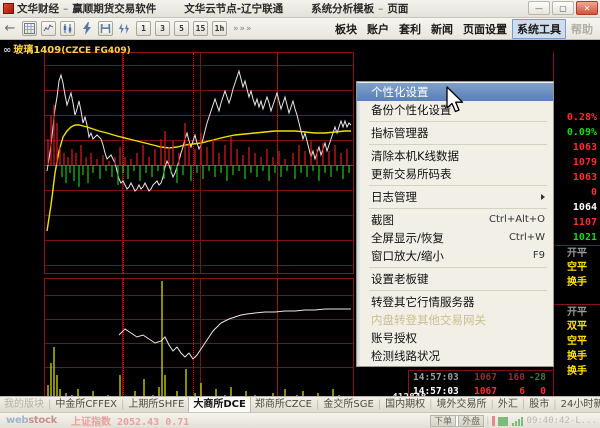 This screenshot has height=428, width=600. Describe the element at coordinates (378, 29) in the screenshot. I see `menu-item-account: 账户` at that location.